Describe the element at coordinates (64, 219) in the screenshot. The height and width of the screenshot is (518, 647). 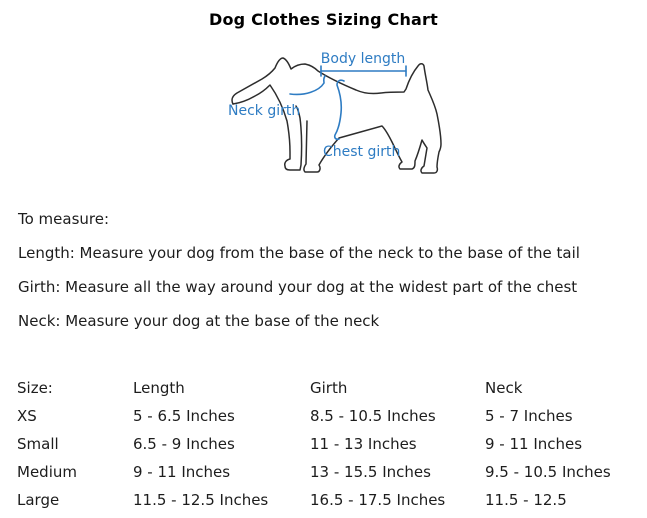
I see `instructions-heading: To measure:` at that location.